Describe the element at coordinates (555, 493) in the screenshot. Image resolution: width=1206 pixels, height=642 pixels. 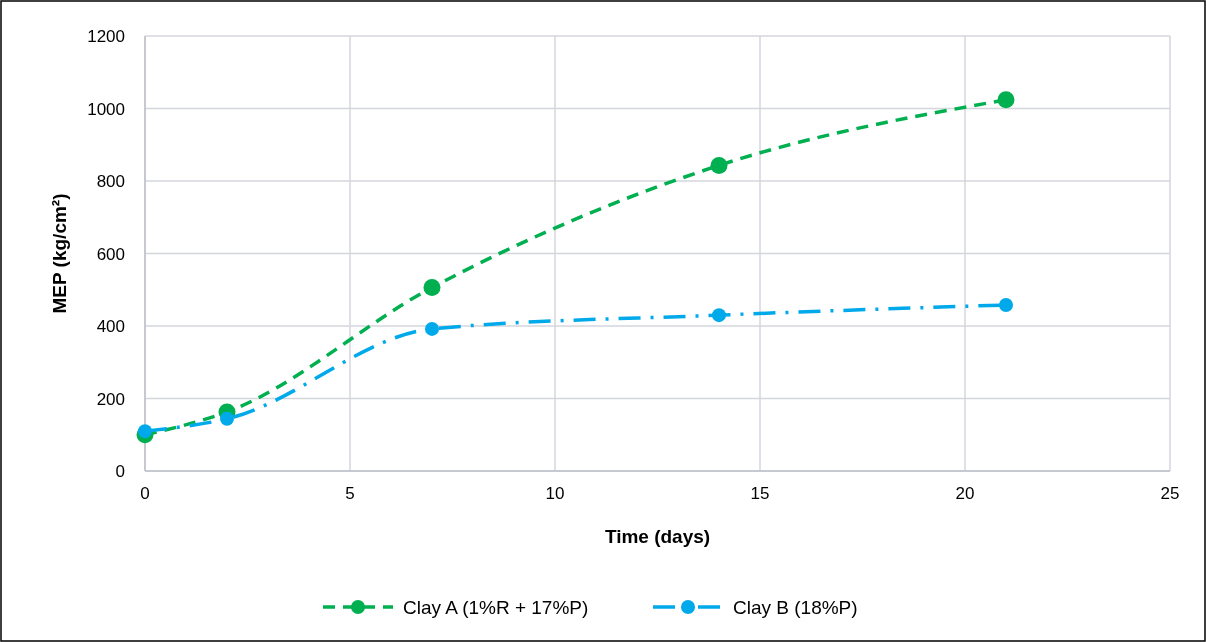
I see `x-tick-label: 10` at that location.